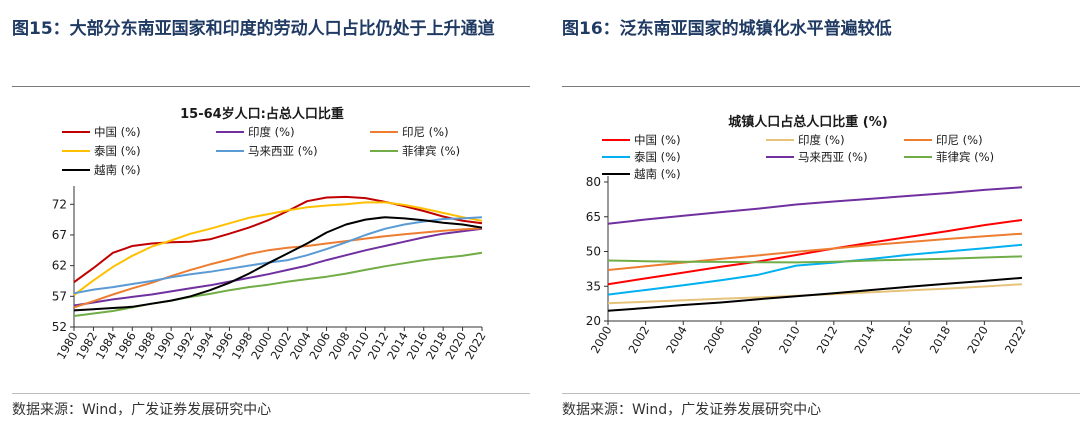 This screenshot has height=436, width=1080. I want to click on x-tick-label: 2010, so click(789, 340).